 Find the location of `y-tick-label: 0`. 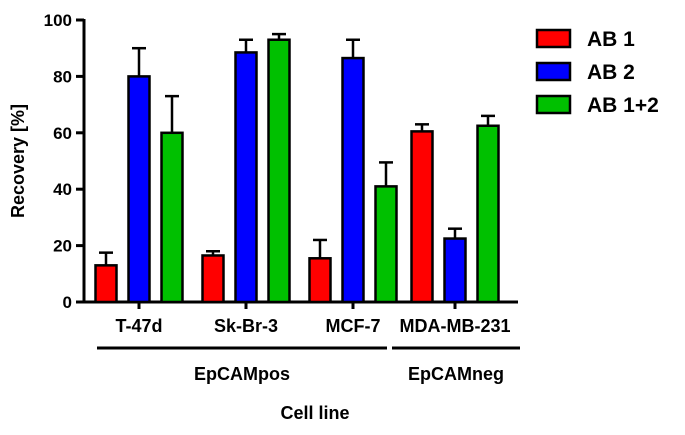

y-tick-label: 0 is located at coordinates (67, 302).